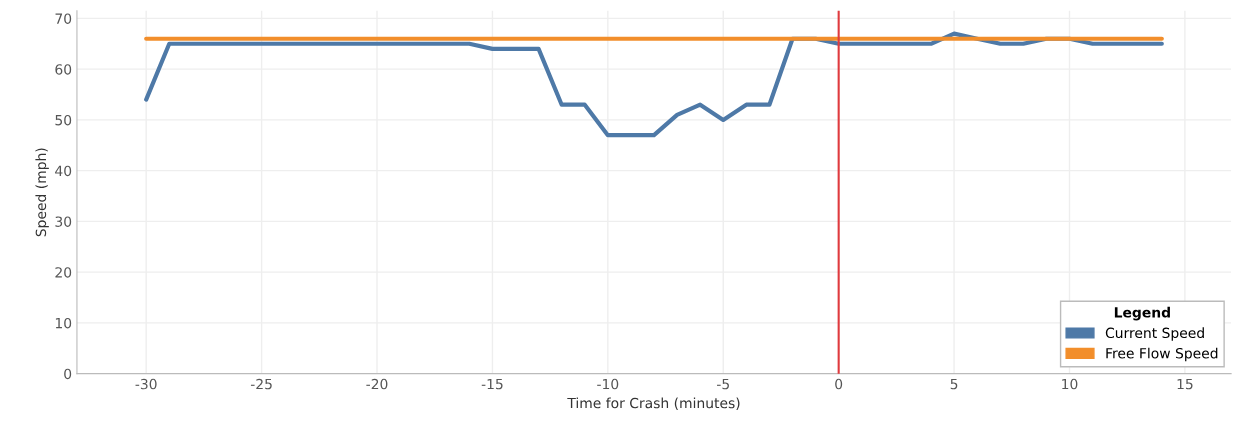 The image size is (1241, 432). I want to click on y-tick-label: 70, so click(63, 18).